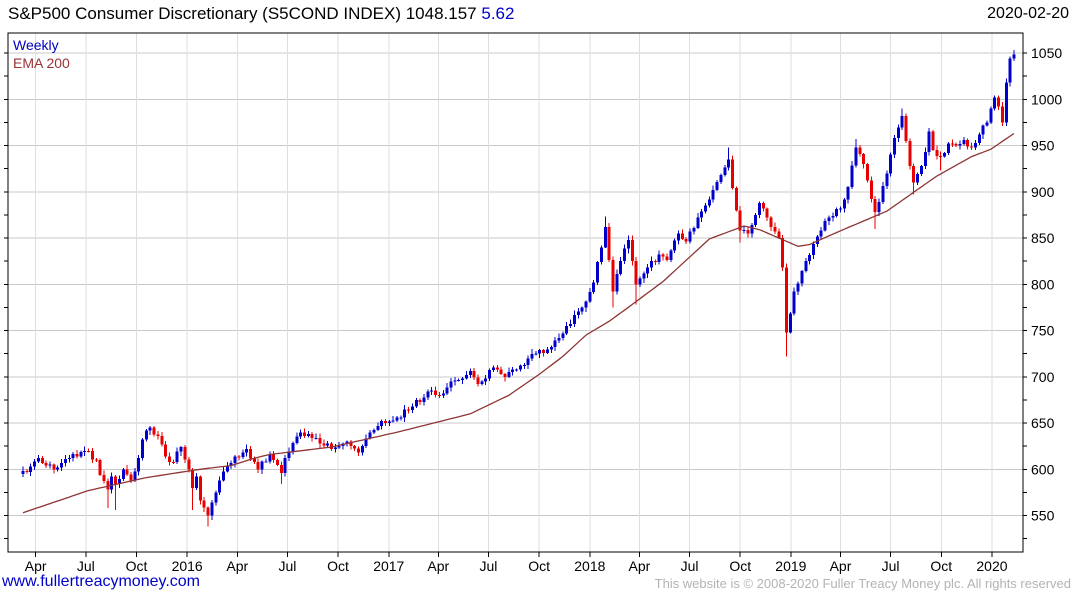  I want to click on y-axis-tick-label: 950, so click(1043, 146).